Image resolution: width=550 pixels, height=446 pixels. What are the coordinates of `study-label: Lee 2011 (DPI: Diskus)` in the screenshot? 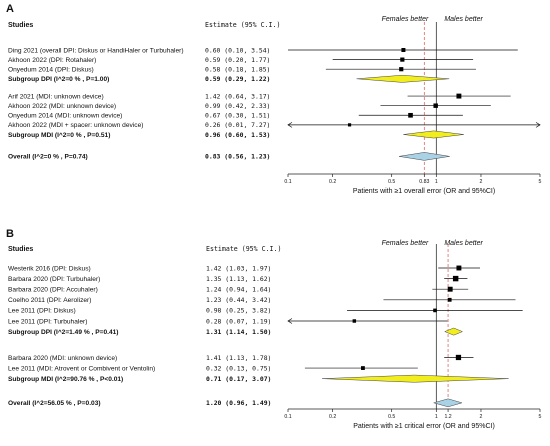 It's located at (42, 311).